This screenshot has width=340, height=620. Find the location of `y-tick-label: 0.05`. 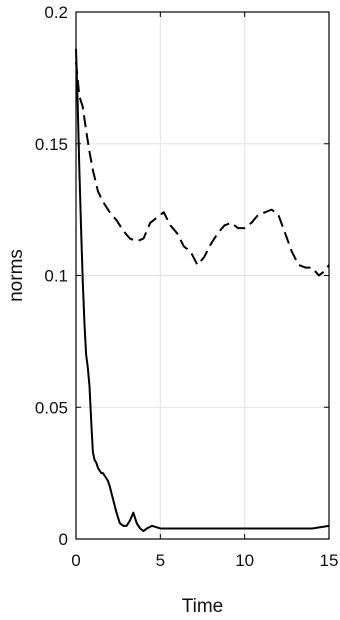

y-tick-label: 0.05 is located at coordinates (51, 407).